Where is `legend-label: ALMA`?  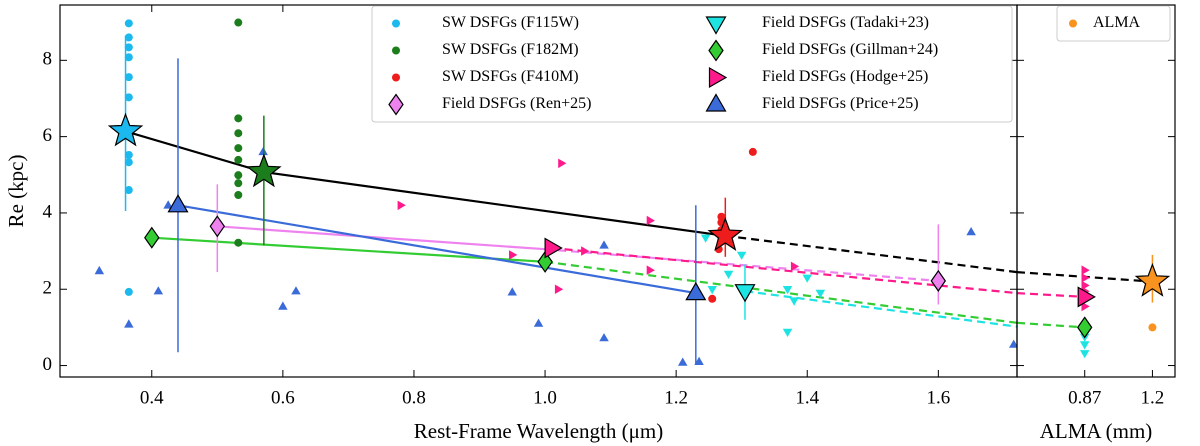 legend-label: ALMA is located at coordinates (1117, 22).